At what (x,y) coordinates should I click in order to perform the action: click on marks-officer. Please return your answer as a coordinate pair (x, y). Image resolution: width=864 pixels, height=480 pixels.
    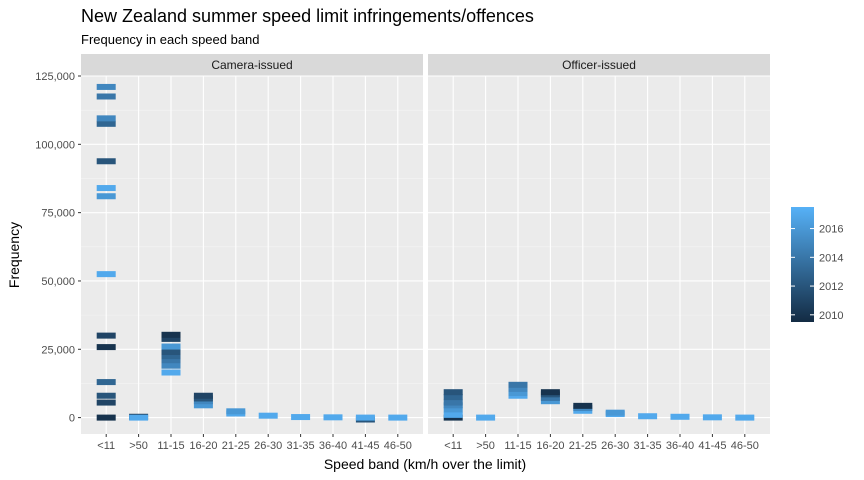
    Looking at the image, I should click on (599, 401).